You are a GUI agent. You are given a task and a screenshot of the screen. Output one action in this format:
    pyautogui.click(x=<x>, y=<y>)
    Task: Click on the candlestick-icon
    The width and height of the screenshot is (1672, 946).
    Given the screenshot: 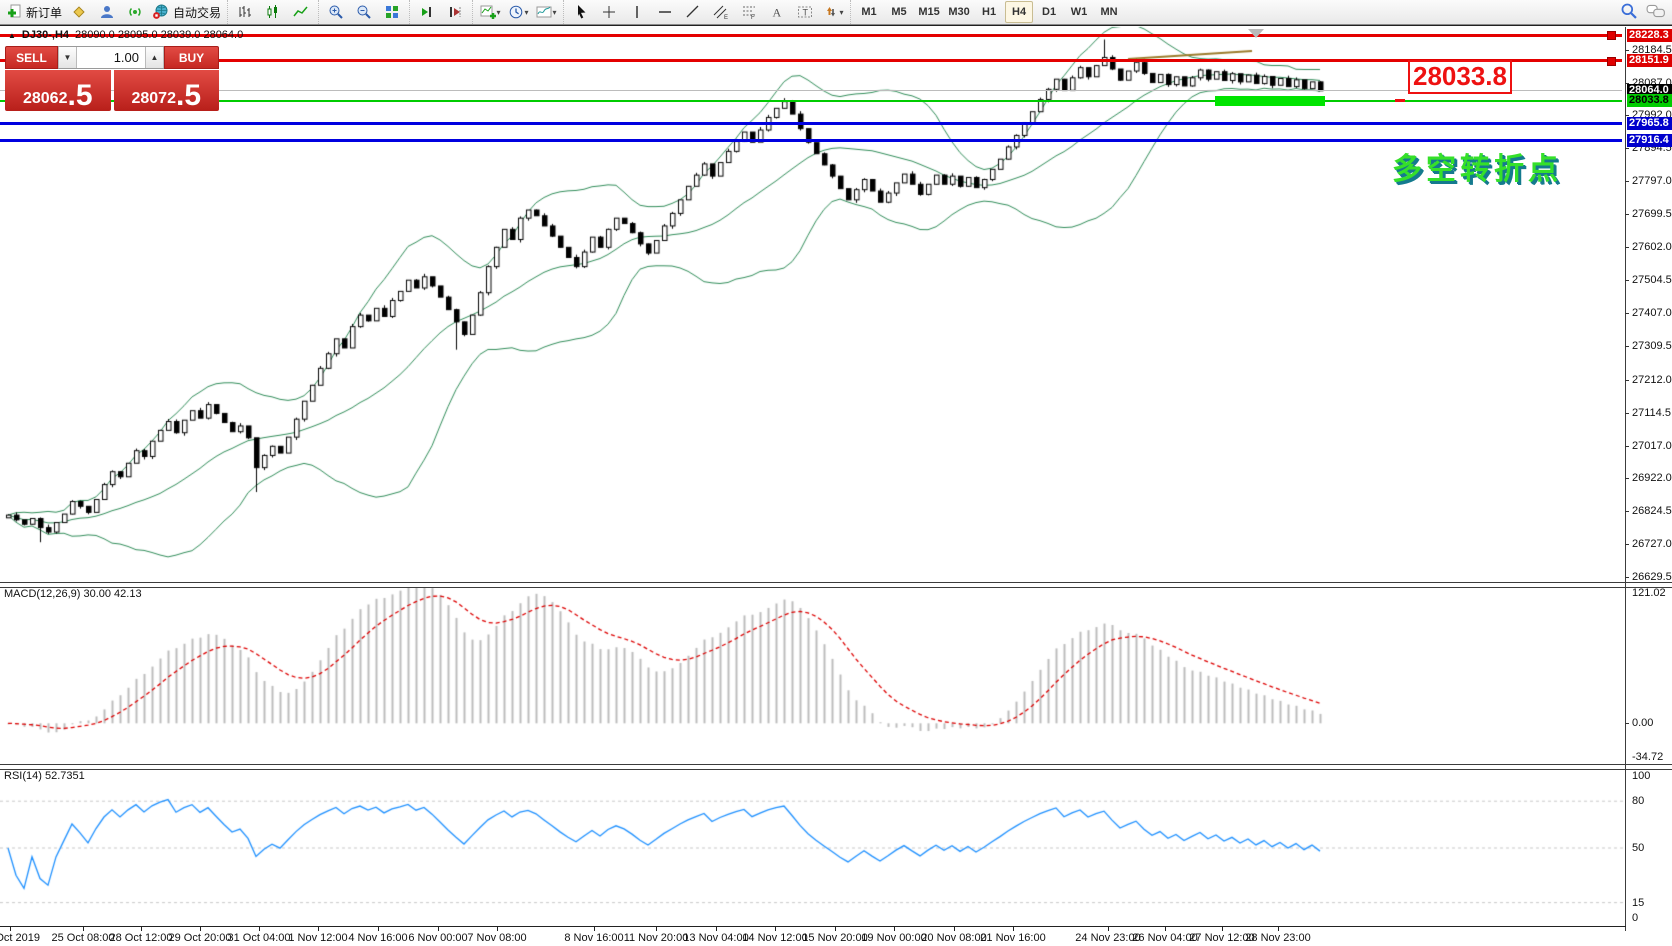 What is the action you would take?
    pyautogui.click(x=273, y=12)
    